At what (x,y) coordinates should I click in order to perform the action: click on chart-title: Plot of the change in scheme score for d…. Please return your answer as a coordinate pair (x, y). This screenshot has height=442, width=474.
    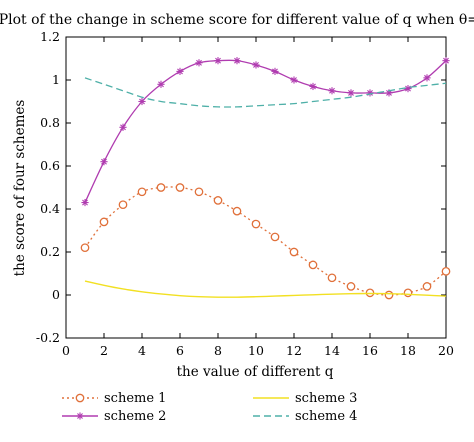
    Looking at the image, I should click on (237, 20).